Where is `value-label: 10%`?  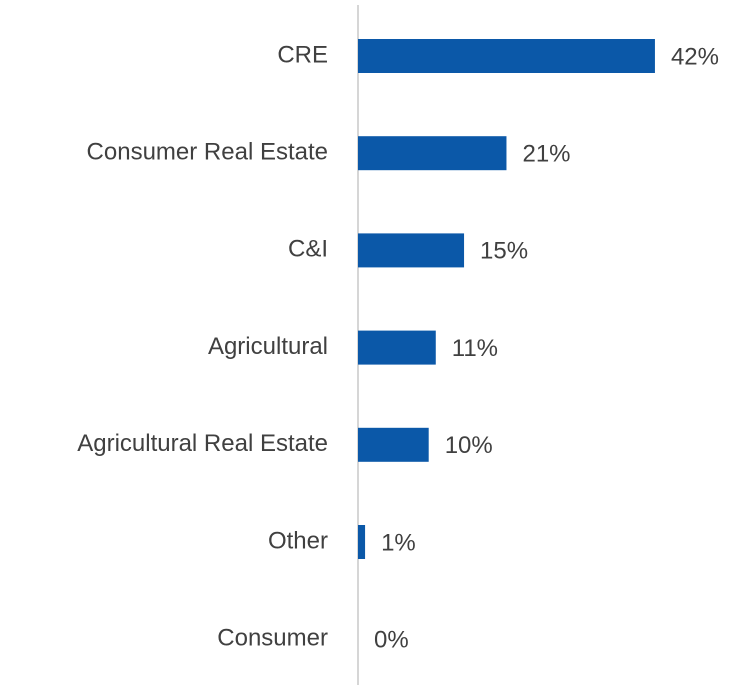 value-label: 10% is located at coordinates (469, 445).